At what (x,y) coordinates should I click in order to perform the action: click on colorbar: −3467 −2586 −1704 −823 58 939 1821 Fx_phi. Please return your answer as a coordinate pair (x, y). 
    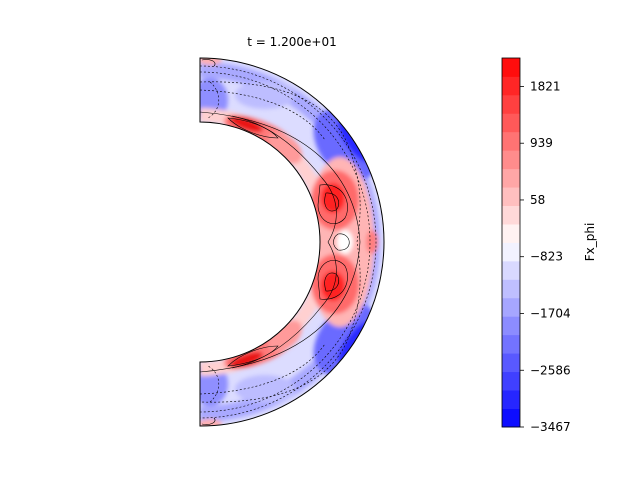
    Looking at the image, I should click on (549, 245).